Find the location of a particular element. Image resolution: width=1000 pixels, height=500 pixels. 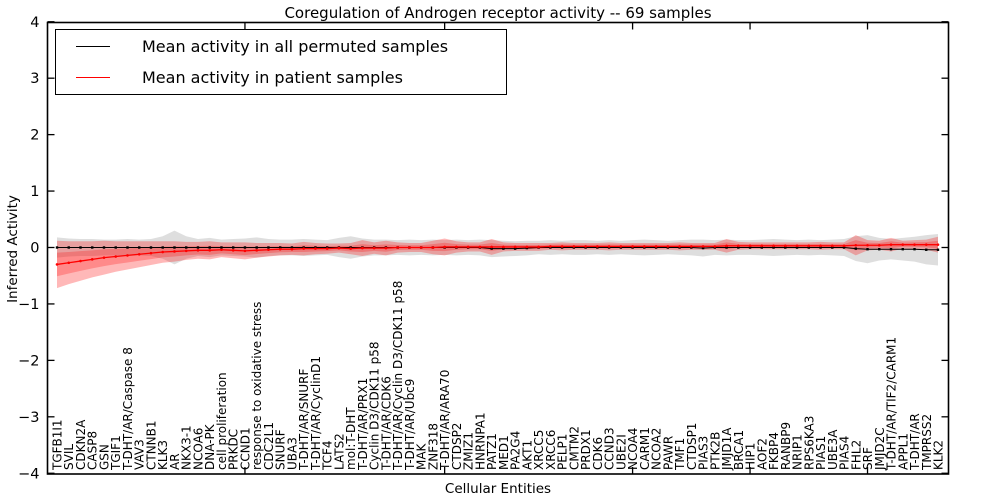

y-tick-label: −4 is located at coordinates (28, 474).